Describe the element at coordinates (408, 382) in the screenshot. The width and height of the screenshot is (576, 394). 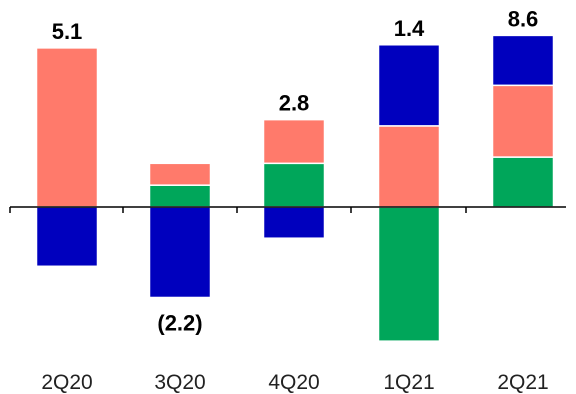
I see `category-label-1Q21: 1Q21` at that location.